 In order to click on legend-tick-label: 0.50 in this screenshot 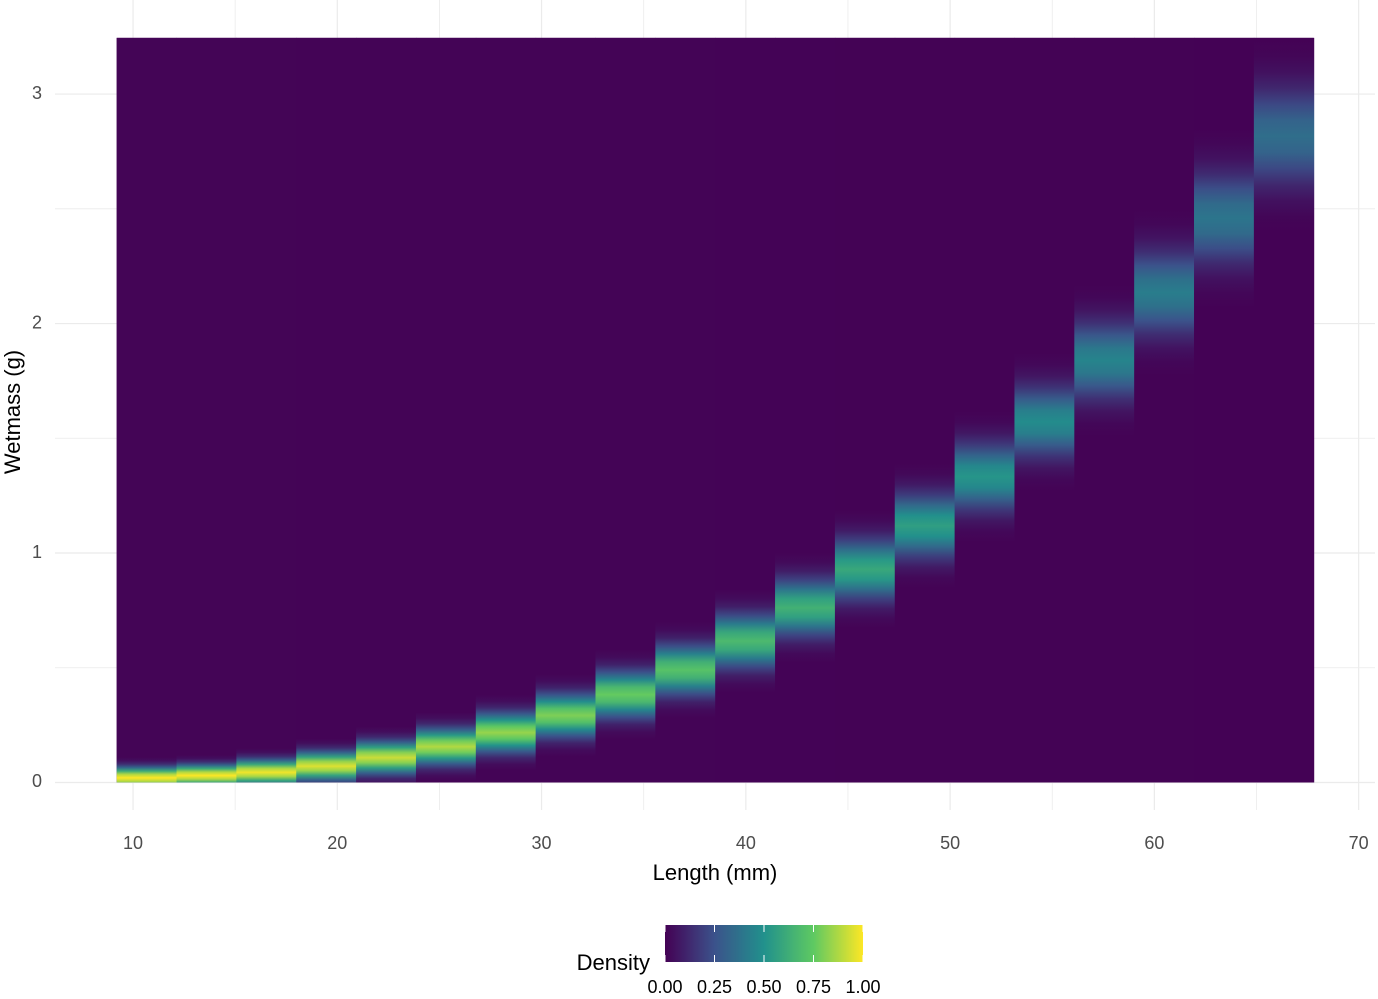, I will do `click(763, 987)`.